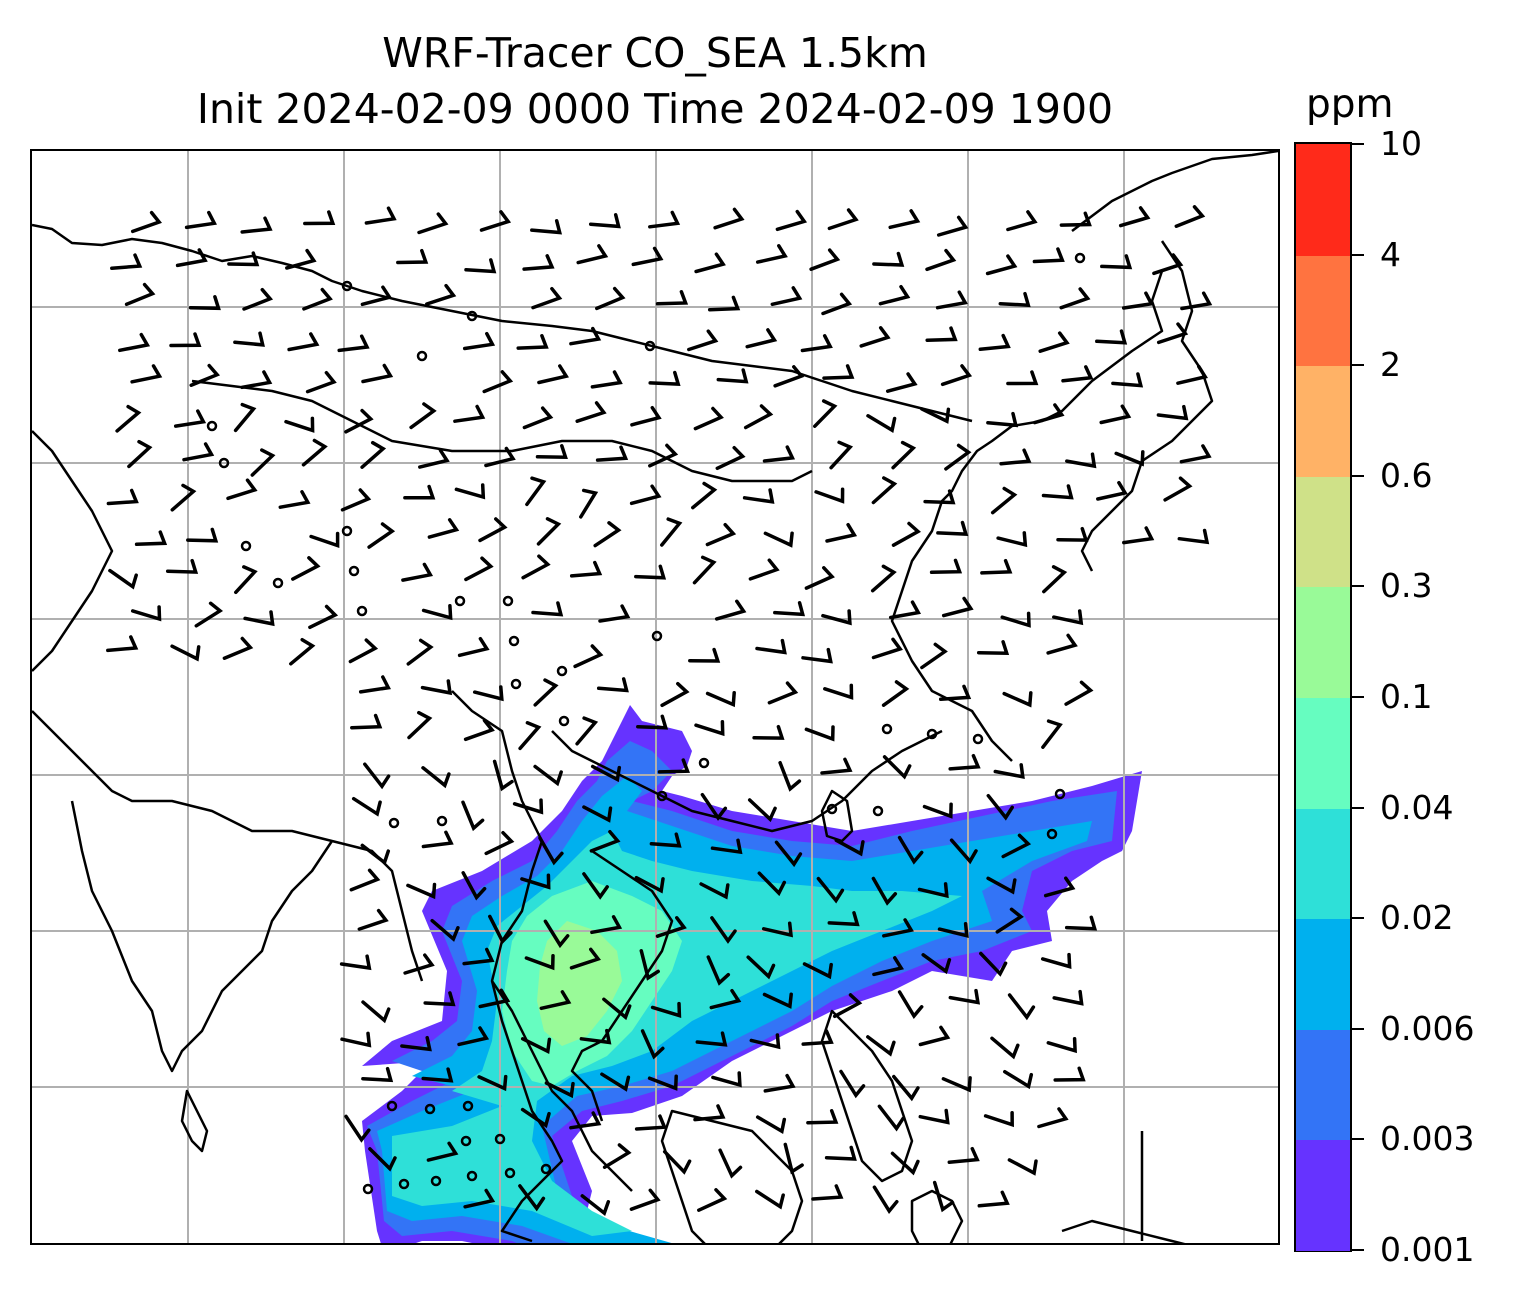 This screenshot has height=1306, width=1528. Describe the element at coordinates (937, 1216) in the screenshot. I see `coast-sulawesi` at that location.